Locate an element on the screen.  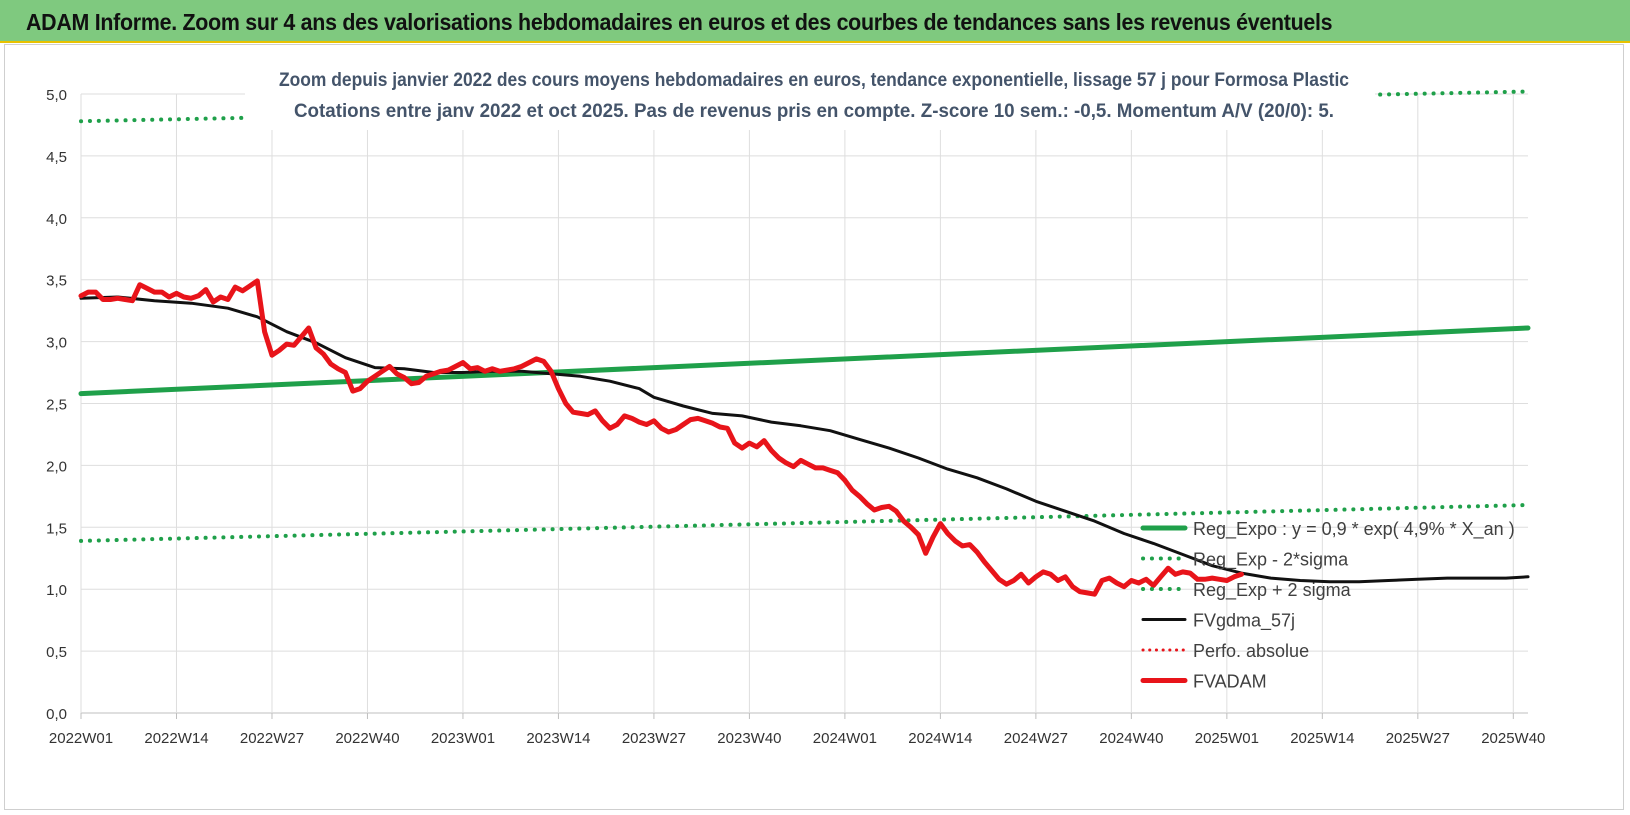
legend-label: Reg_Exp + 2 sigma is located at coordinates (1272, 590).